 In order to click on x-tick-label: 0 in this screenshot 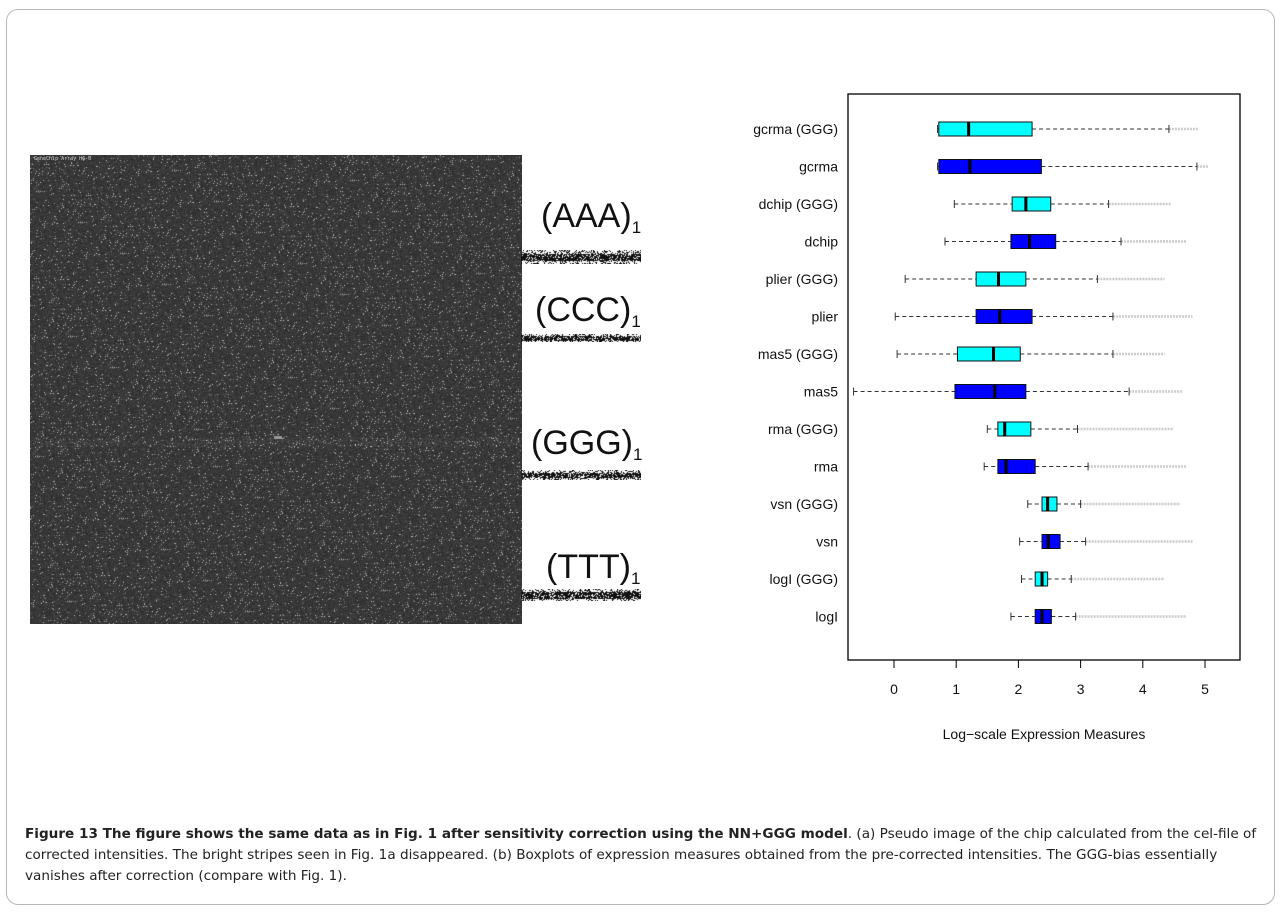, I will do `click(894, 689)`.